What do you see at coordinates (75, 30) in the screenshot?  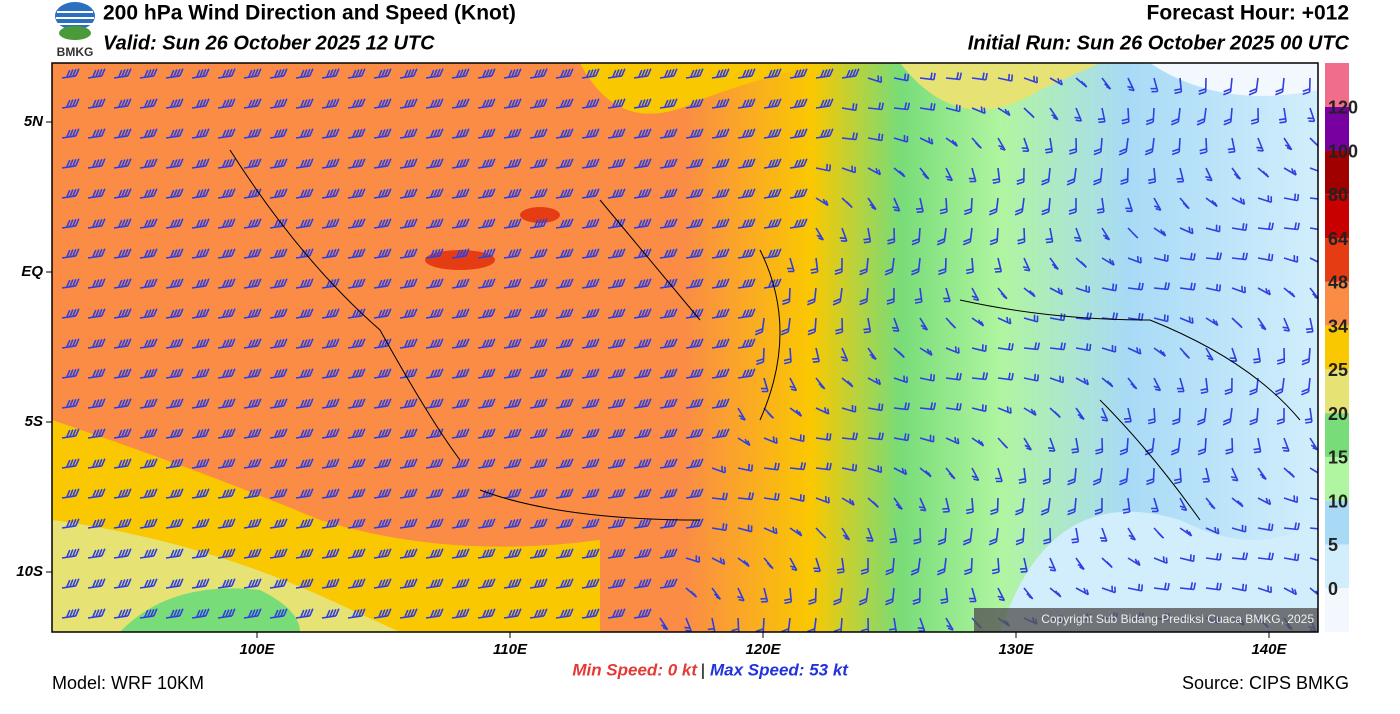 I see `logo: BMKG` at bounding box center [75, 30].